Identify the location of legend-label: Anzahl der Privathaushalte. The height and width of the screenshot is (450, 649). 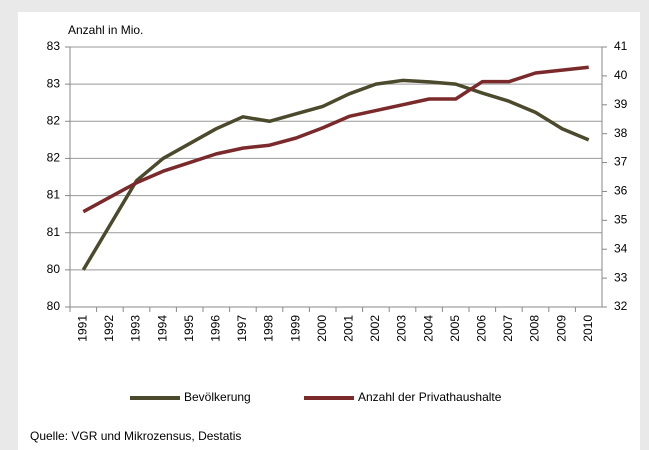
(430, 397).